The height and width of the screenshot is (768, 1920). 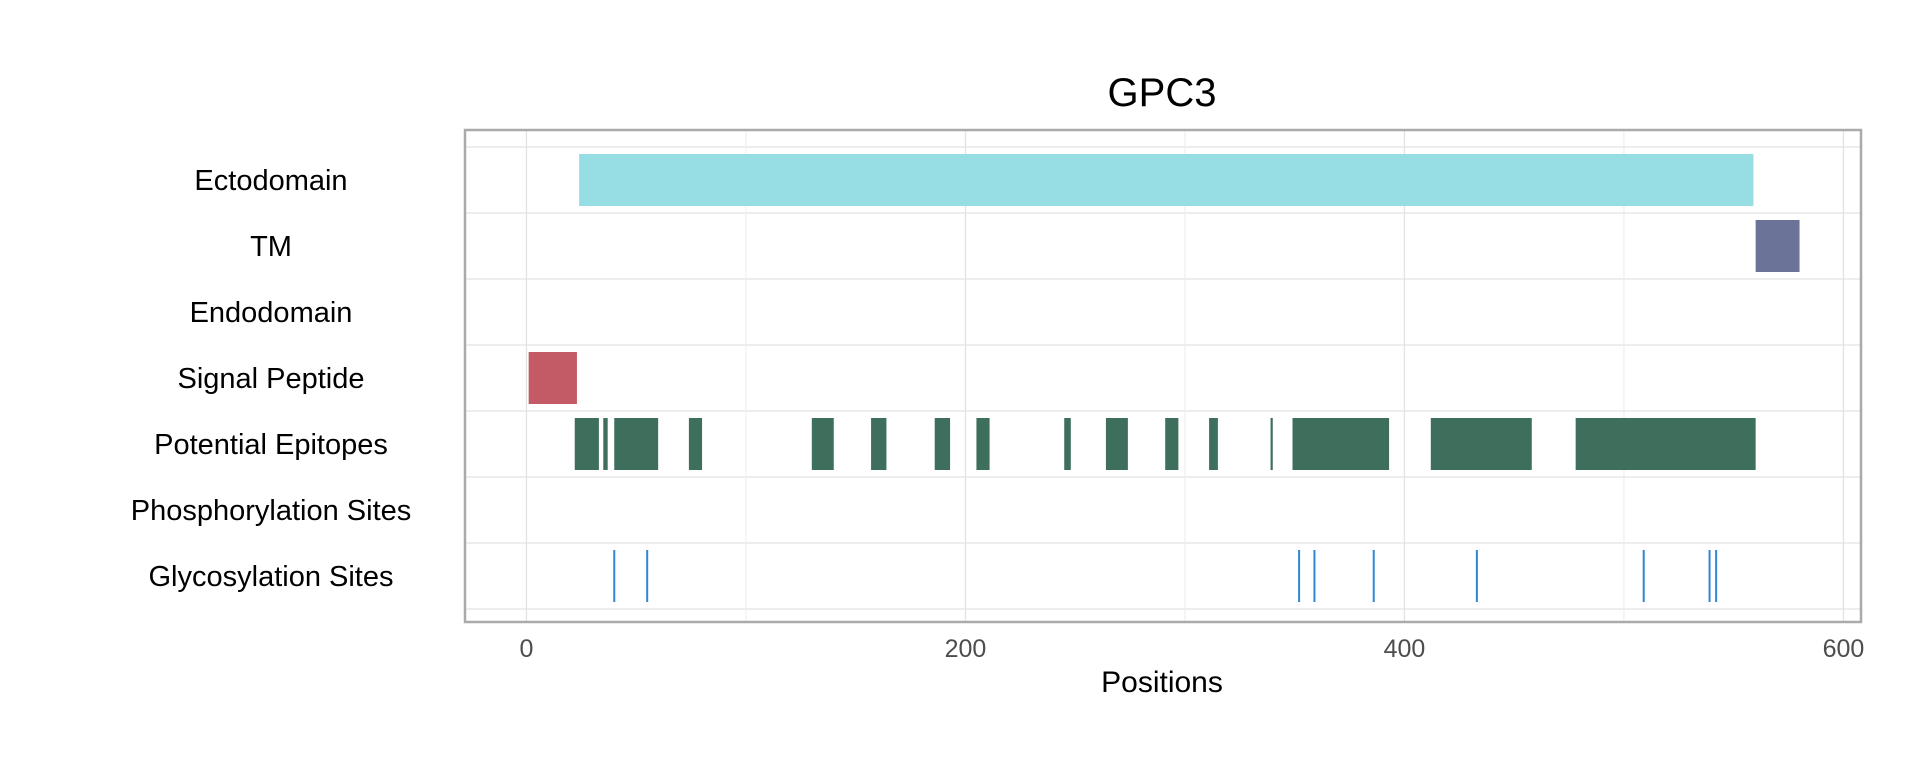 What do you see at coordinates (271, 313) in the screenshot?
I see `row-label: Endodomain` at bounding box center [271, 313].